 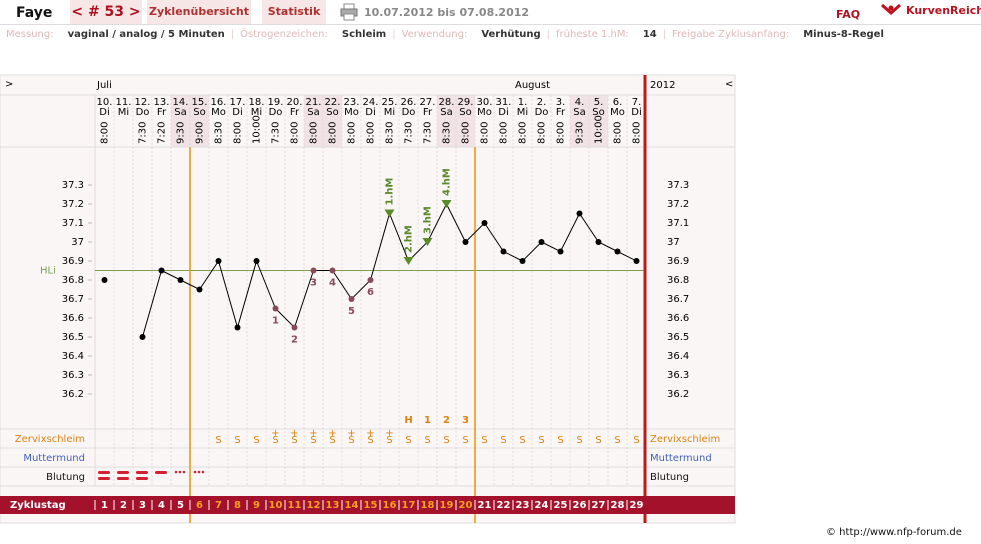 What do you see at coordinates (511, 34) in the screenshot?
I see `setting-value: Verhütung` at bounding box center [511, 34].